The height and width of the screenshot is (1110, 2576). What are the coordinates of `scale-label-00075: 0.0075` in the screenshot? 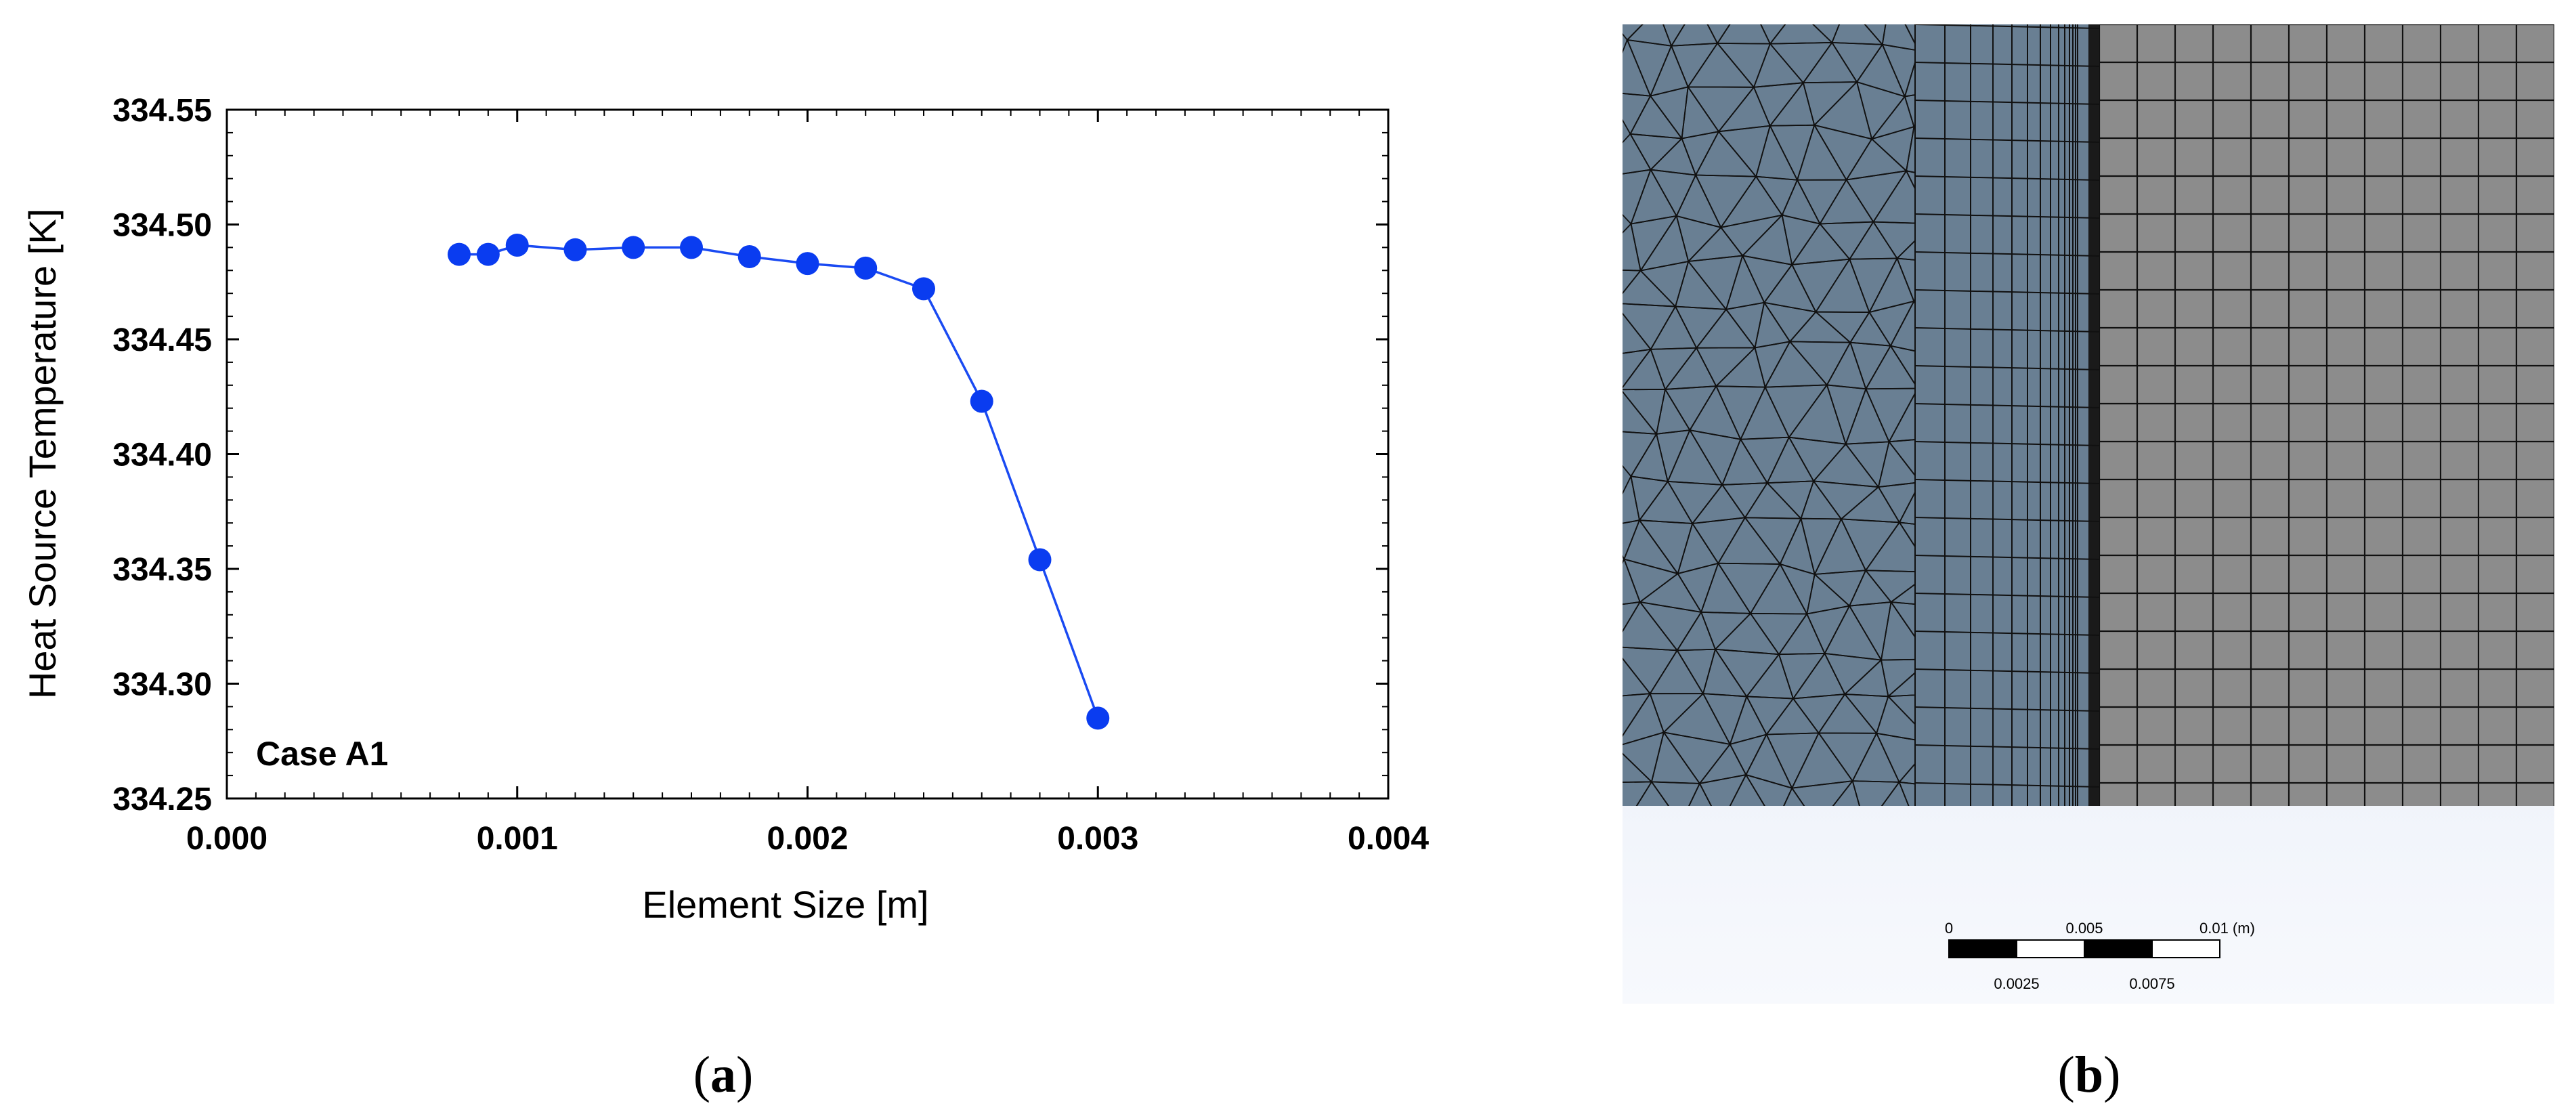 It's located at (2151, 984).